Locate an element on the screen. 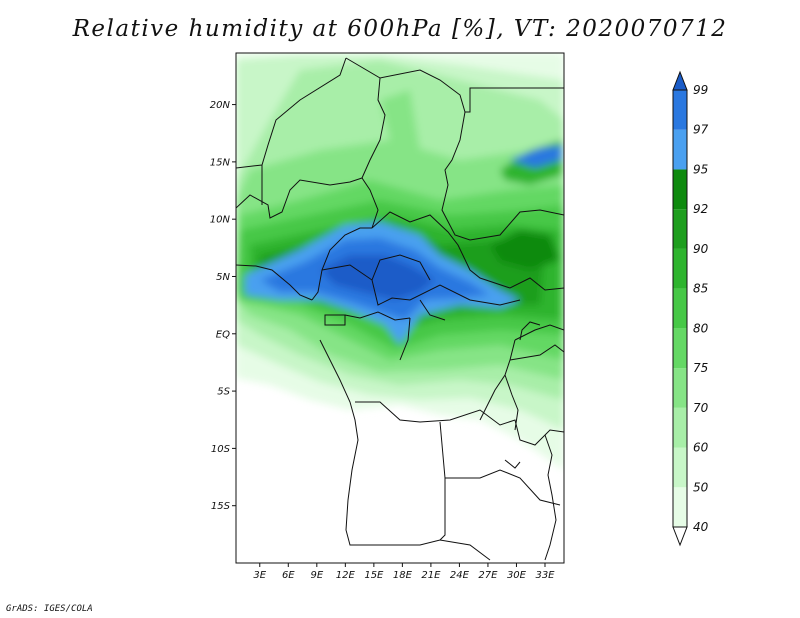  lat-tick-label: EQ is located at coordinates (223, 334).